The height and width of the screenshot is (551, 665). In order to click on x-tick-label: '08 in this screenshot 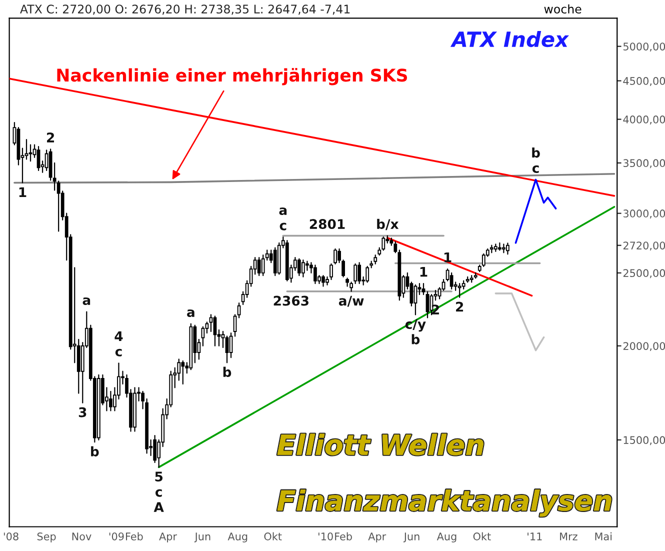, I will do `click(11, 536)`.